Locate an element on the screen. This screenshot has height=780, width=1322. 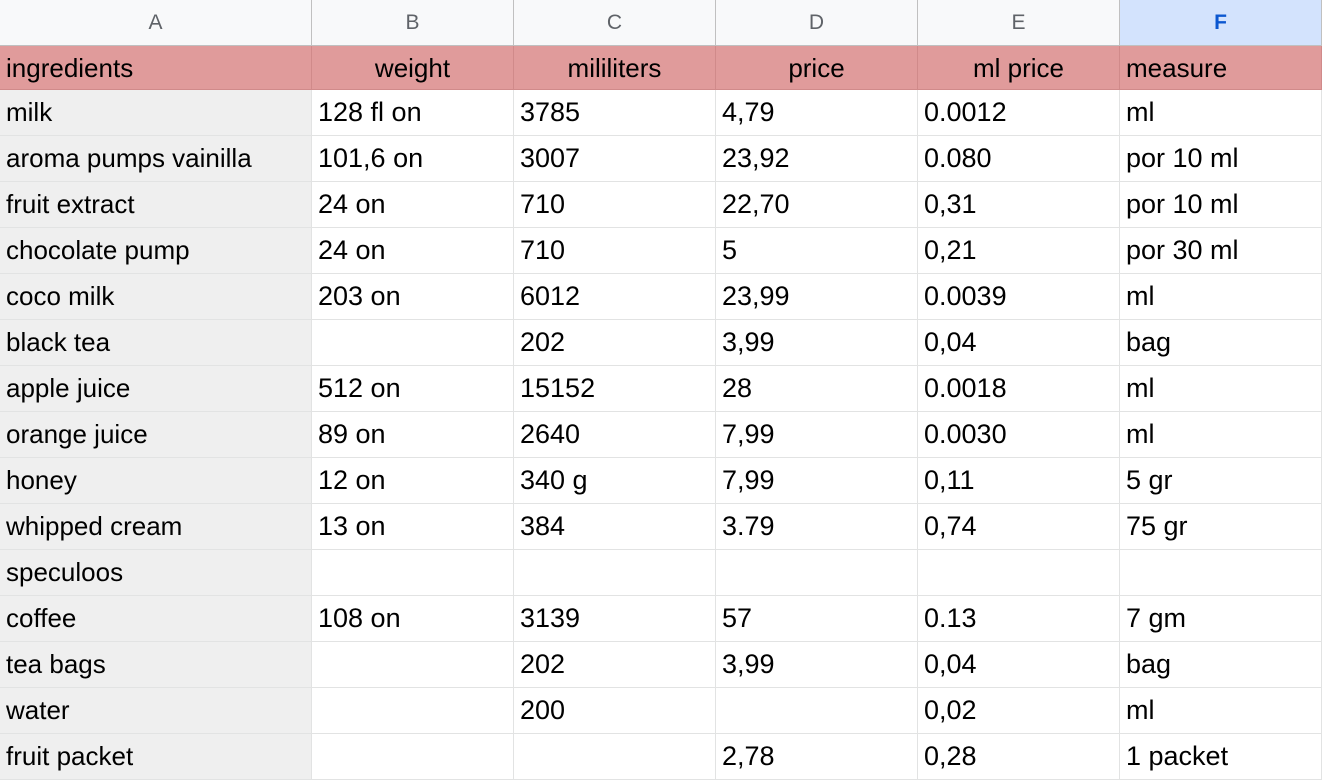
cell-a16: fruit packet is located at coordinates (156, 757).